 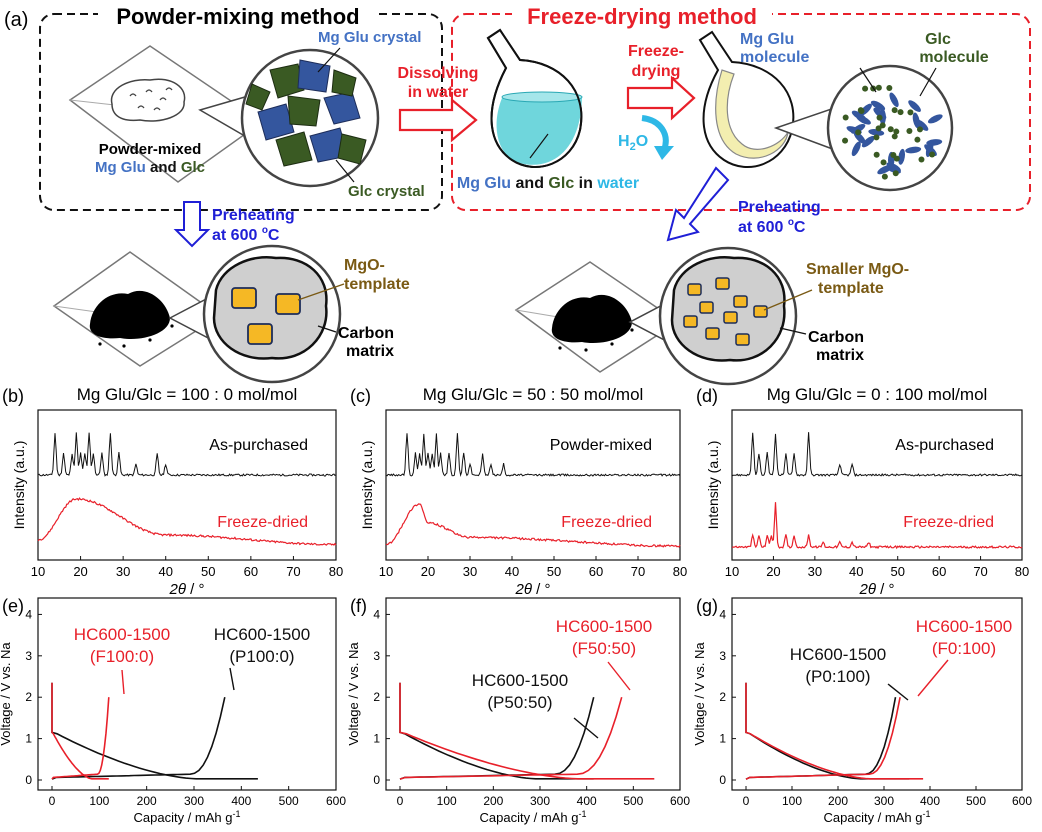 What do you see at coordinates (642, 16) in the screenshot?
I see `freeze-drying-title: Freeze-drying method` at bounding box center [642, 16].